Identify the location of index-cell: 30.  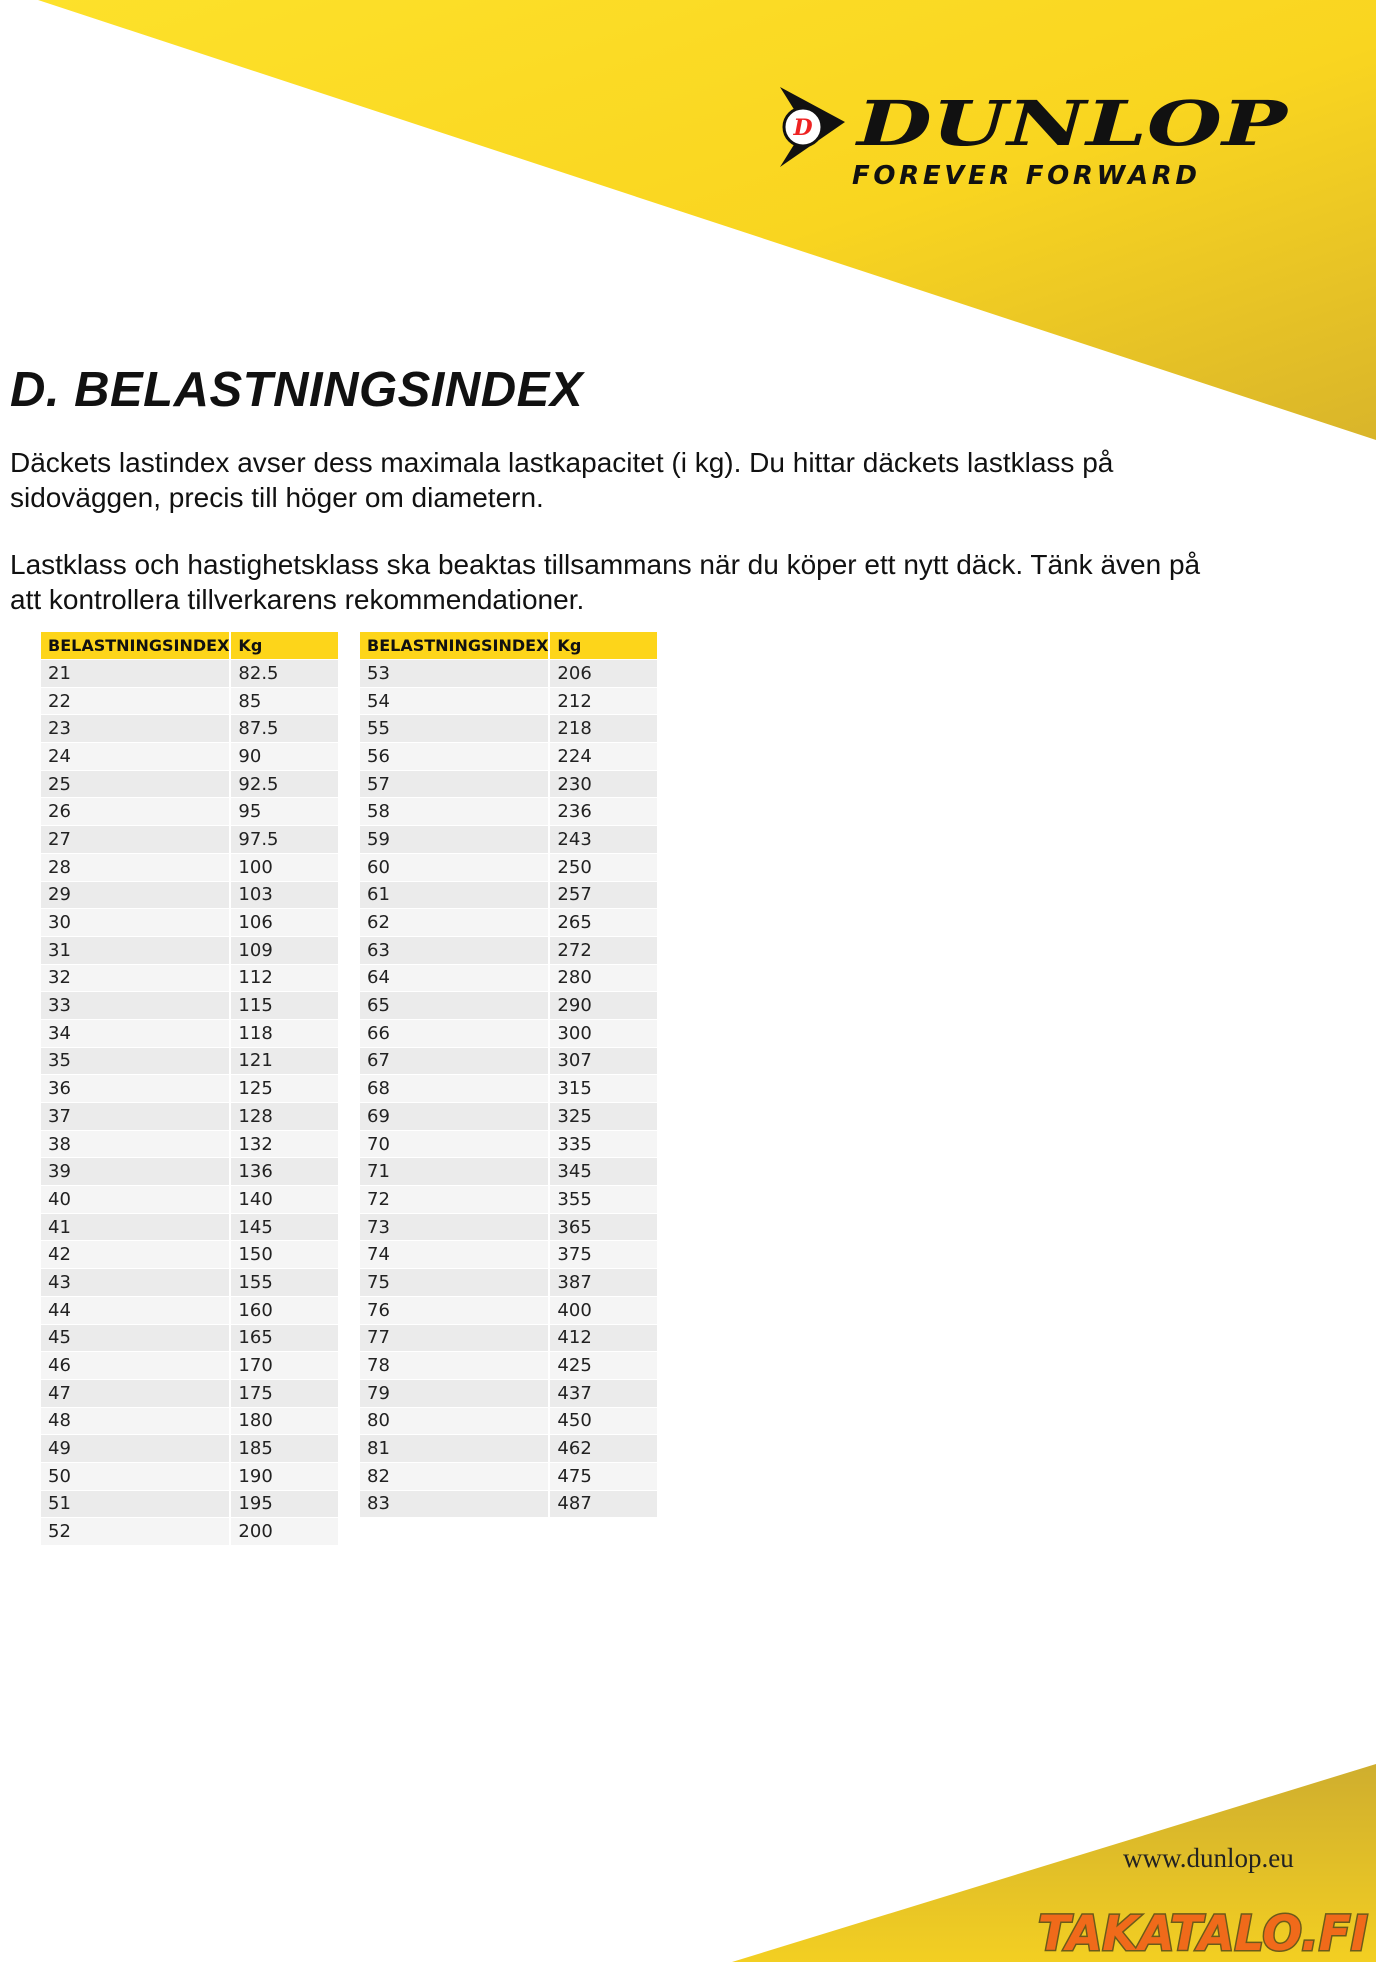
(136, 922).